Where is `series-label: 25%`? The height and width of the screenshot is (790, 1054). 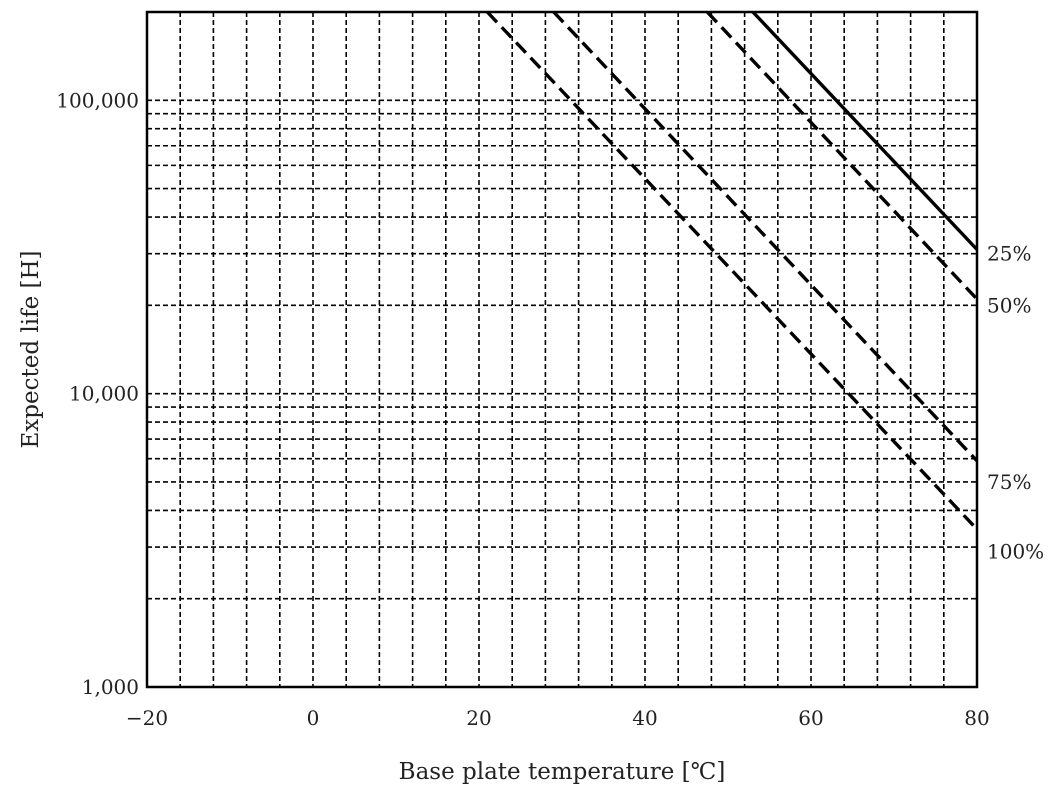
series-label: 25% is located at coordinates (1009, 254).